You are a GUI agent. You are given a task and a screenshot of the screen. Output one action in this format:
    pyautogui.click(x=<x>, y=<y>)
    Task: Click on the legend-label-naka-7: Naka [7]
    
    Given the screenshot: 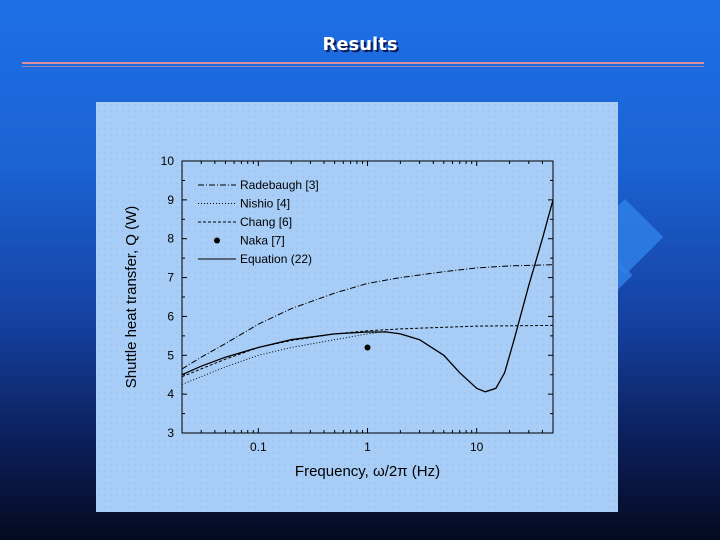 What is the action you would take?
    pyautogui.click(x=262, y=241)
    